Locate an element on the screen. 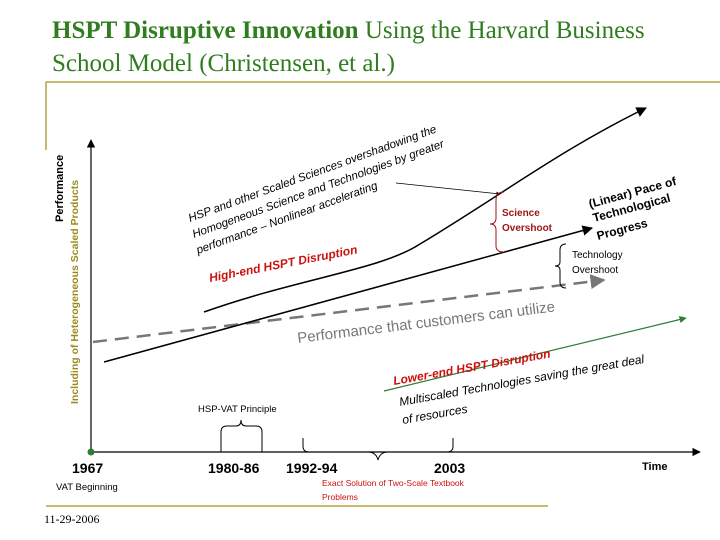 The image size is (720, 540). exact-solution-brace is located at coordinates (378, 449).